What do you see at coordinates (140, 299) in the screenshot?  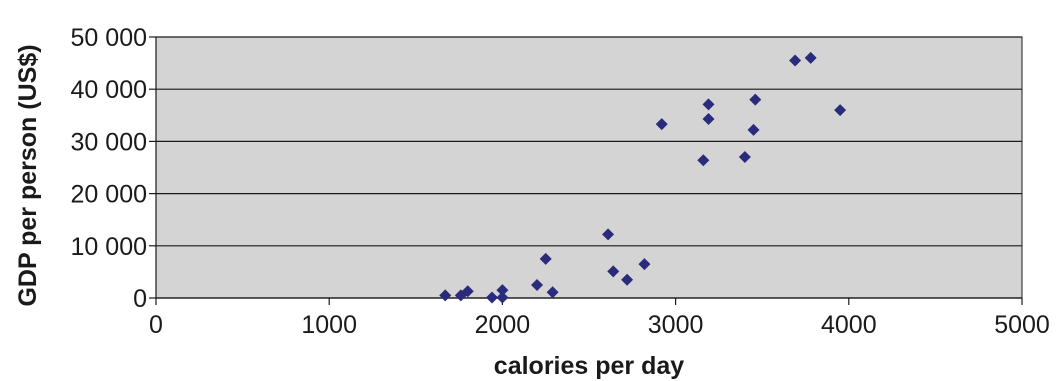 I see `y-tick-label: 0` at bounding box center [140, 299].